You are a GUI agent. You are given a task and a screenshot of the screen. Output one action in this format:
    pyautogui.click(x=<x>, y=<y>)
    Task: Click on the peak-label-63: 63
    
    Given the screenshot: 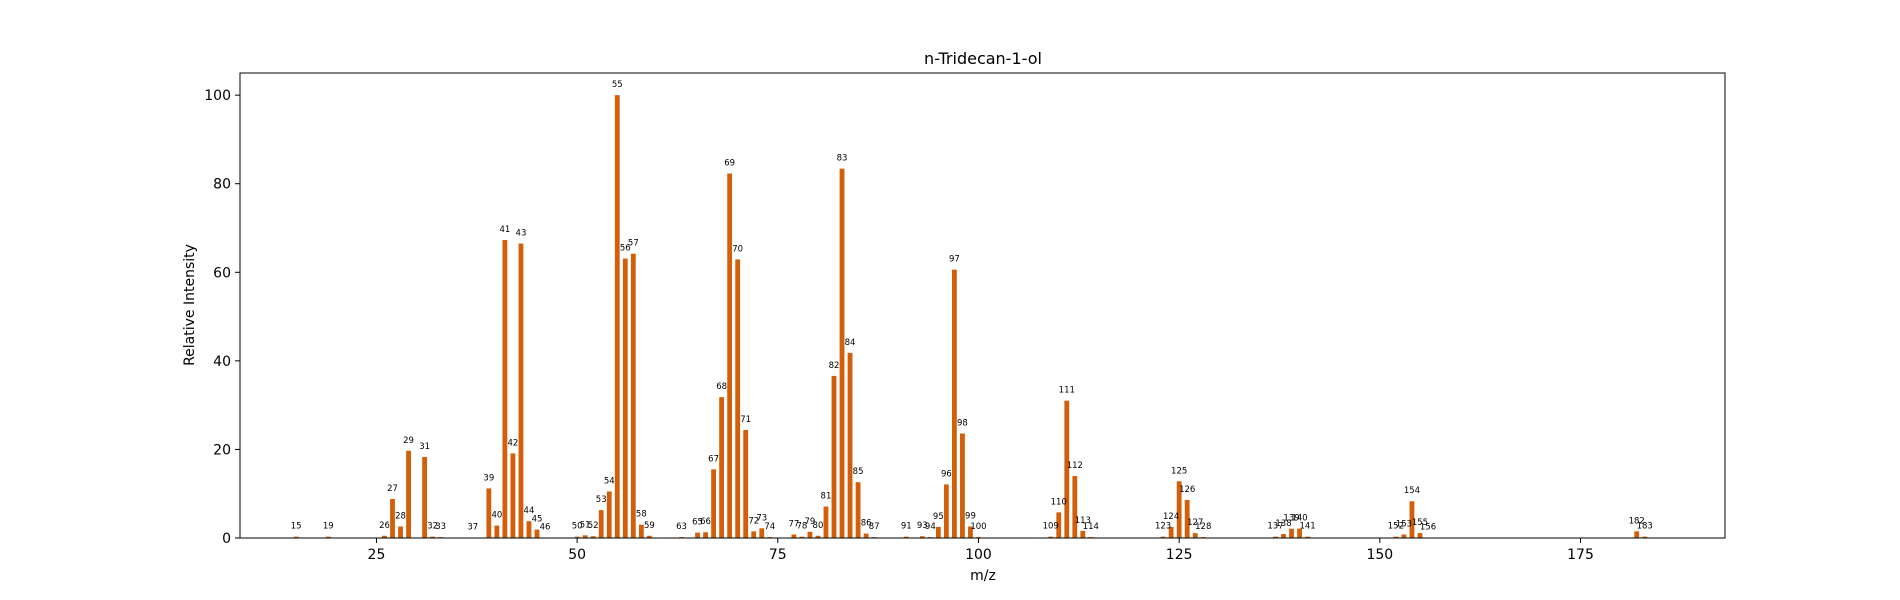 What is the action you would take?
    pyautogui.click(x=681, y=527)
    